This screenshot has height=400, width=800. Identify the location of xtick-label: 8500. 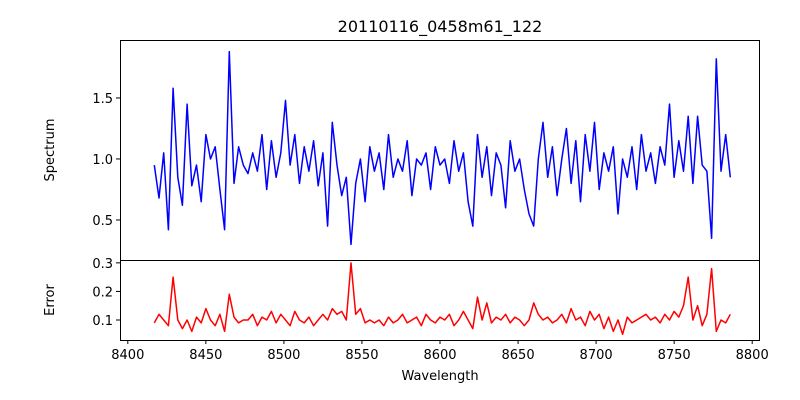
(283, 355).